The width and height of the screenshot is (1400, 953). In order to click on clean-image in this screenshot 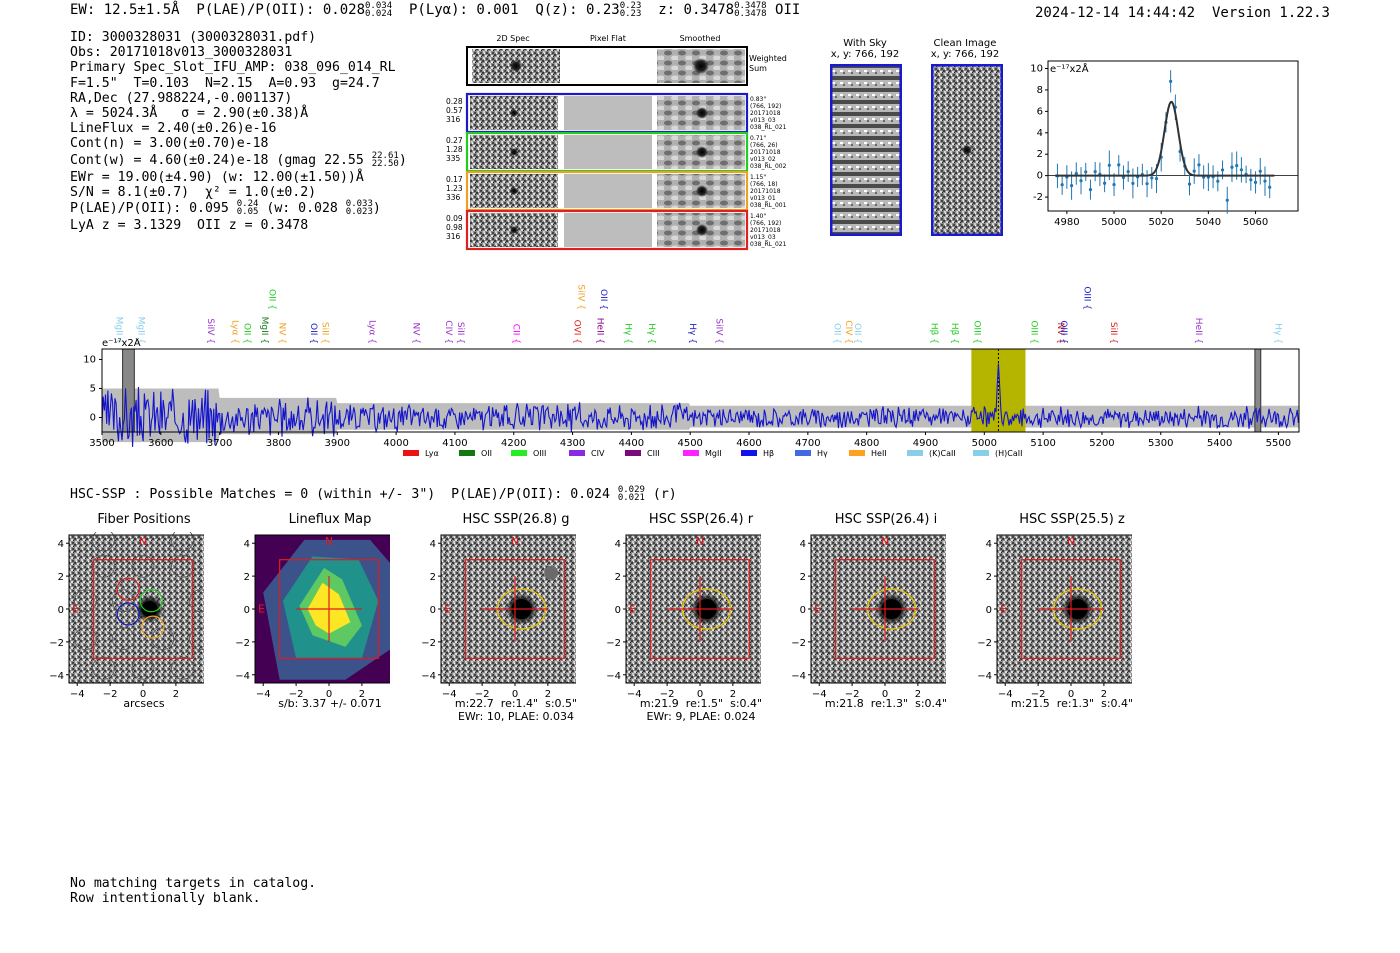, I will do `click(967, 150)`.